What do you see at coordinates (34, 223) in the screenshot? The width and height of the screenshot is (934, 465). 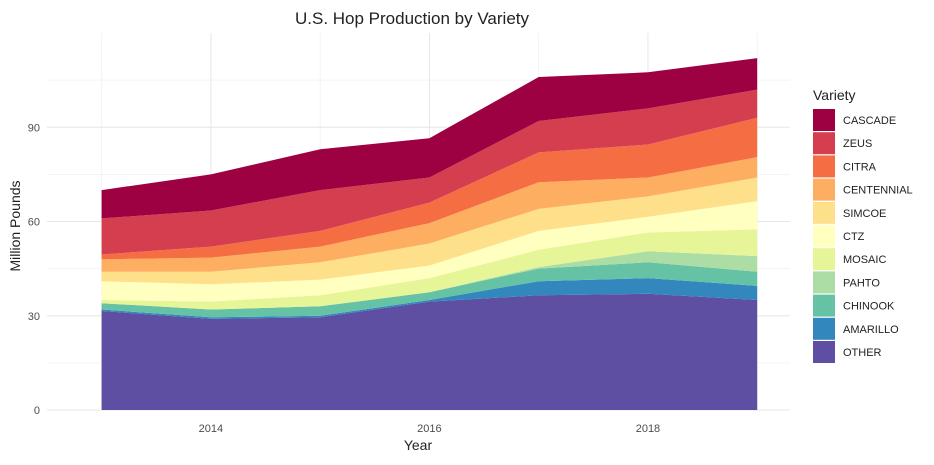 I see `y-tick-label: 60` at bounding box center [34, 223].